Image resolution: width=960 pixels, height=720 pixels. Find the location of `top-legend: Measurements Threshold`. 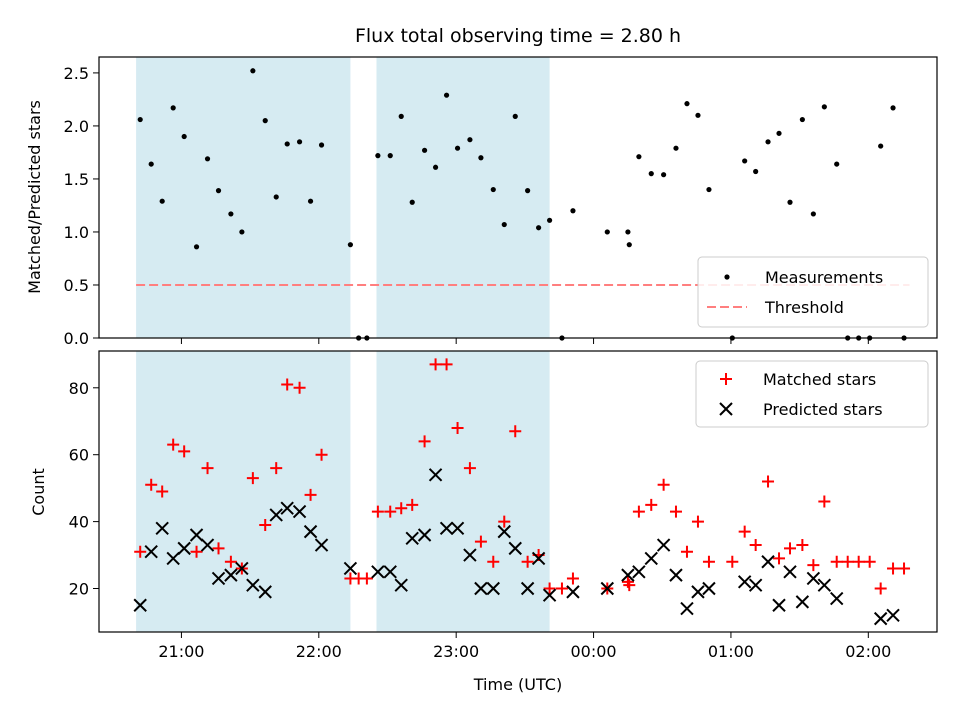

top-legend: Measurements Threshold is located at coordinates (813, 292).